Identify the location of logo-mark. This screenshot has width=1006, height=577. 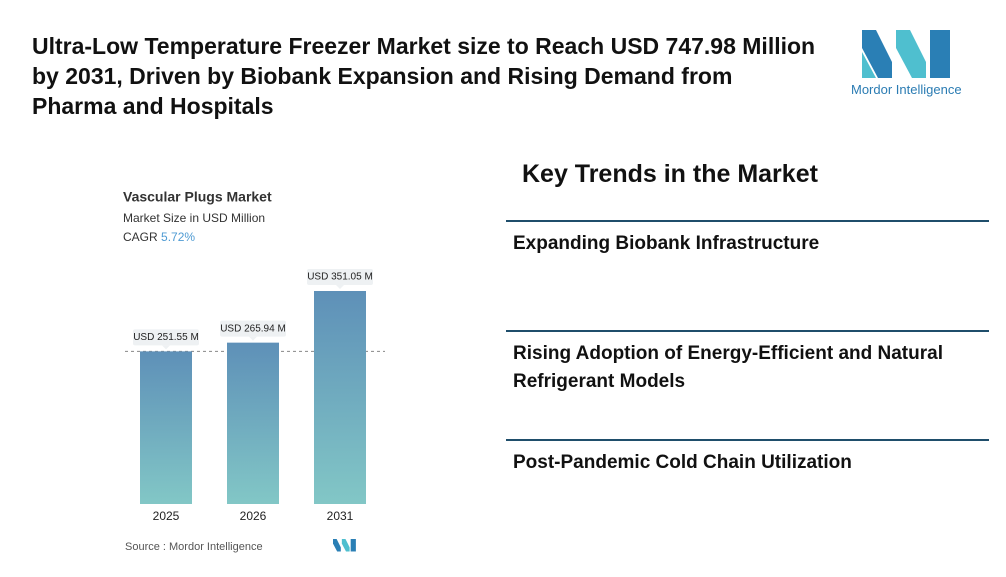
(906, 54).